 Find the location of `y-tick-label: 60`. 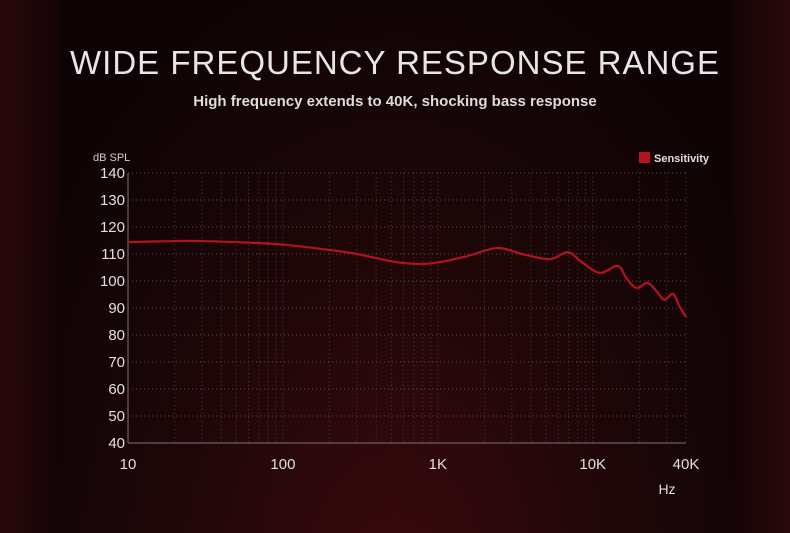

y-tick-label: 60 is located at coordinates (116, 389).